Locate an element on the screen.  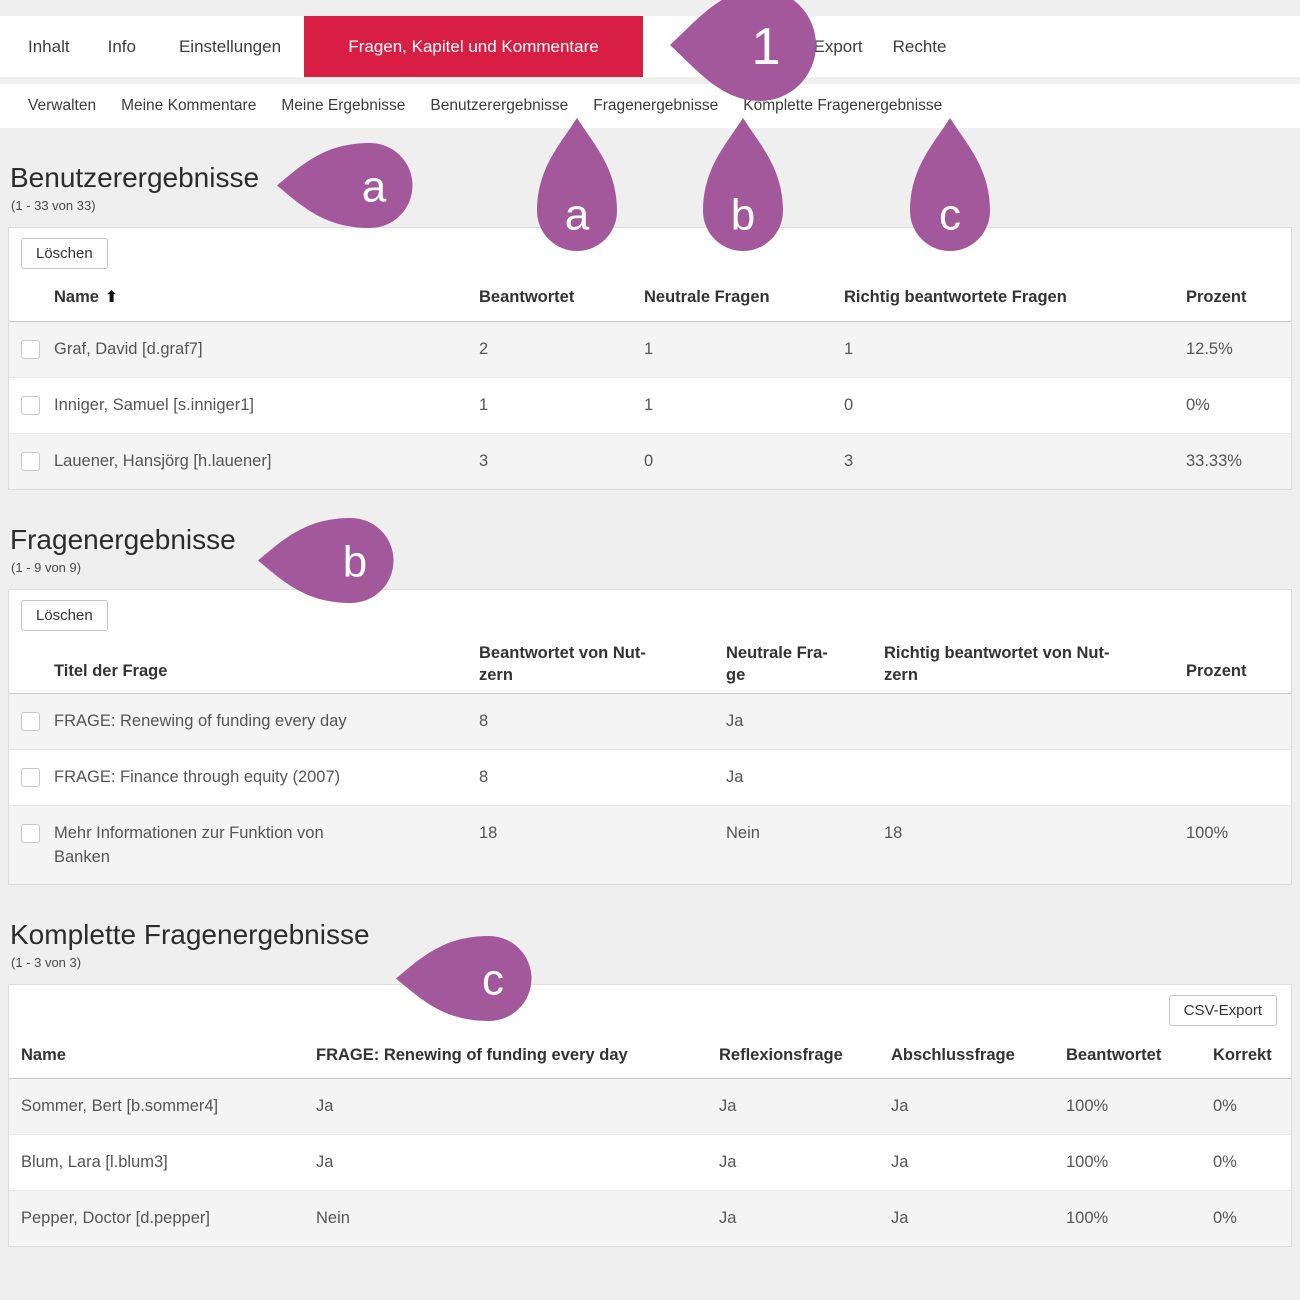
tab-info: Info is located at coordinates (121, 46).